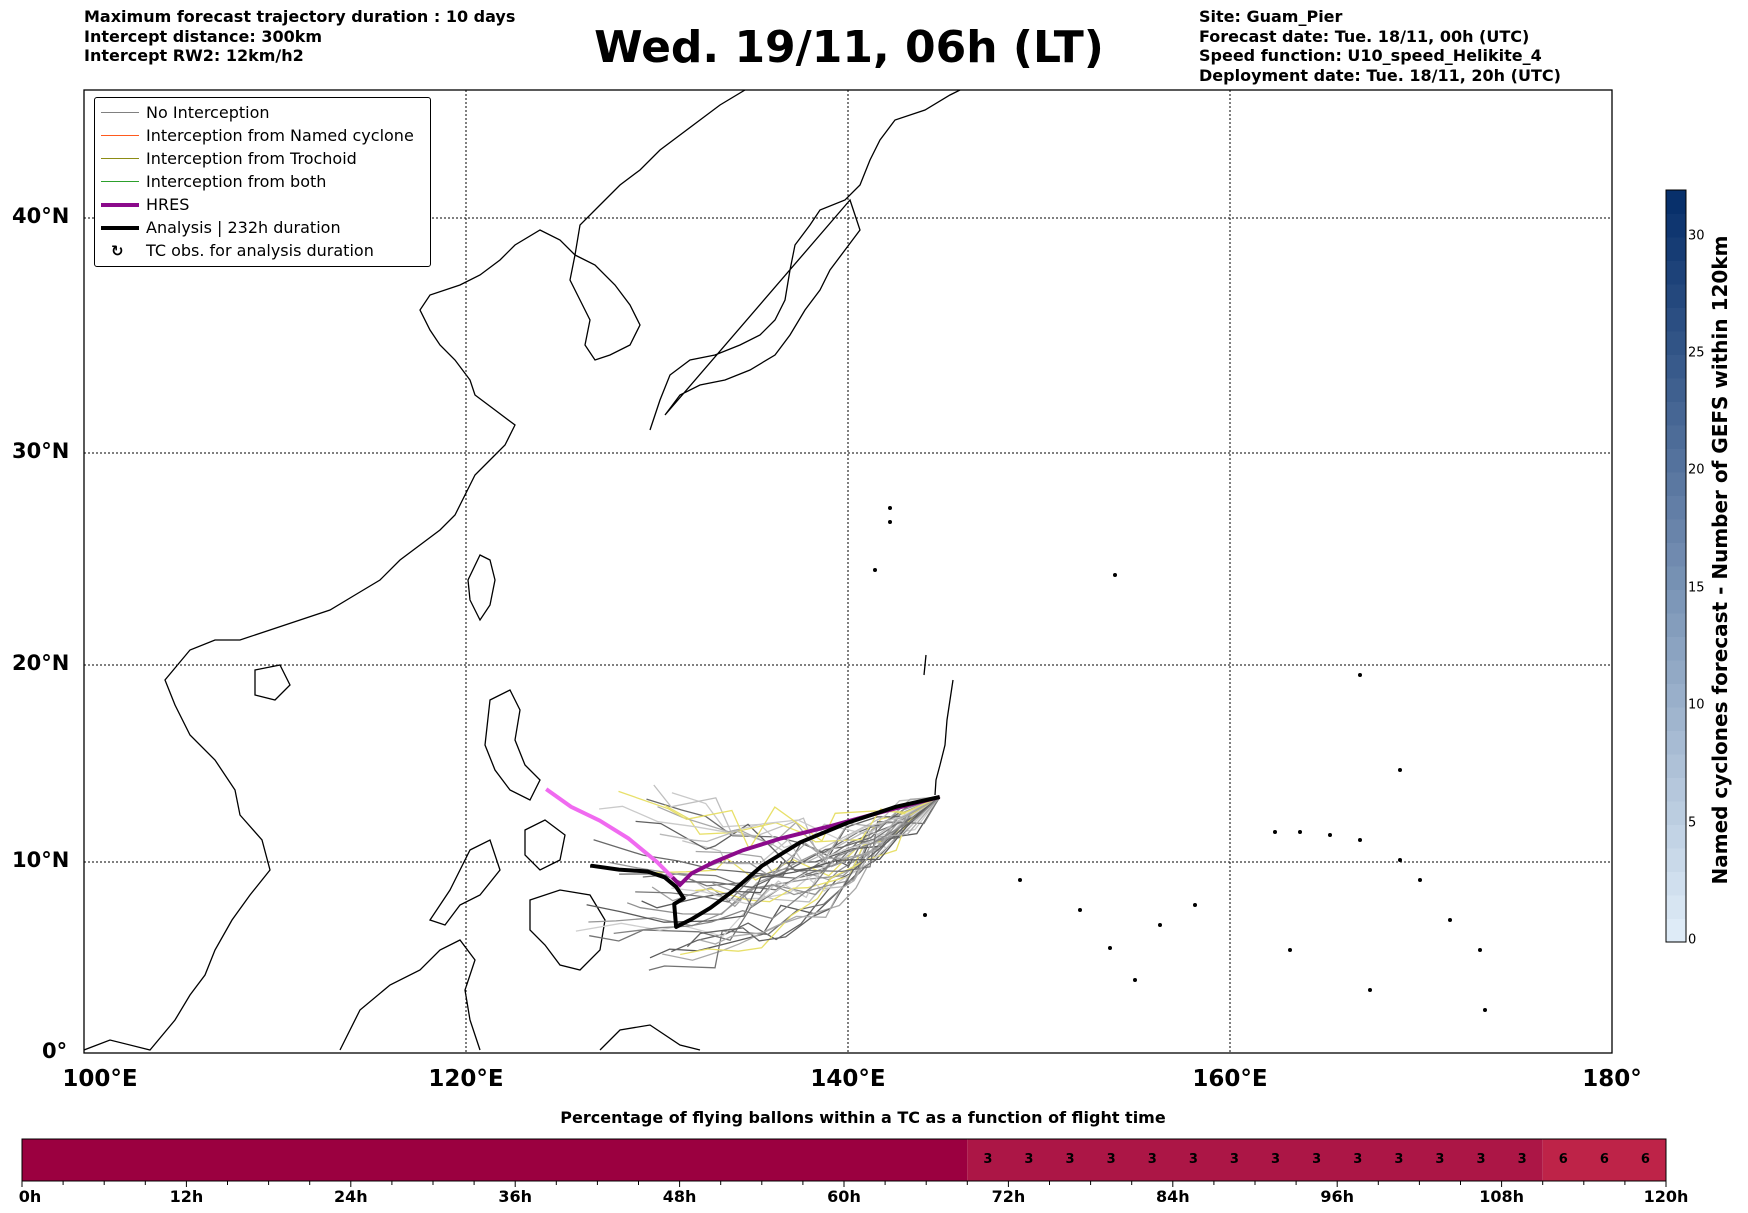 This screenshot has width=1748, height=1213. Describe the element at coordinates (203, 36) in the screenshot. I see `intercept-distance-text: Intercept distance: 300km` at that location.